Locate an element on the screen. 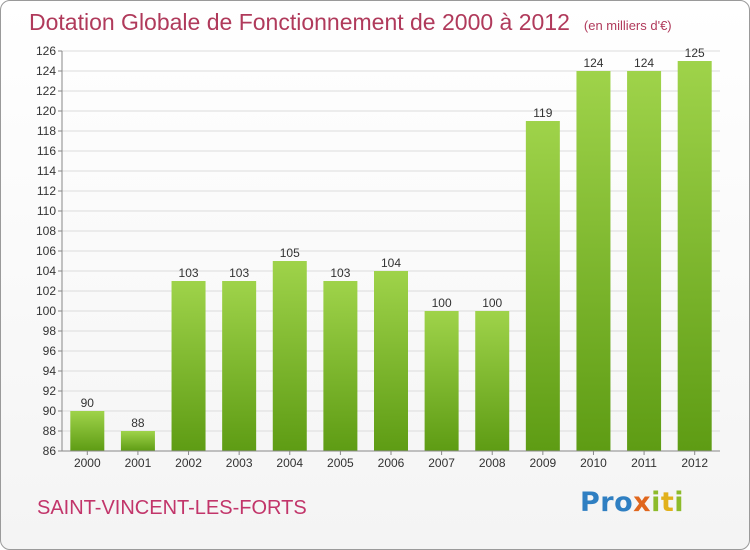 The height and width of the screenshot is (550, 750). place-name: SAINT-VINCENT-LES-FORTS is located at coordinates (172, 508).